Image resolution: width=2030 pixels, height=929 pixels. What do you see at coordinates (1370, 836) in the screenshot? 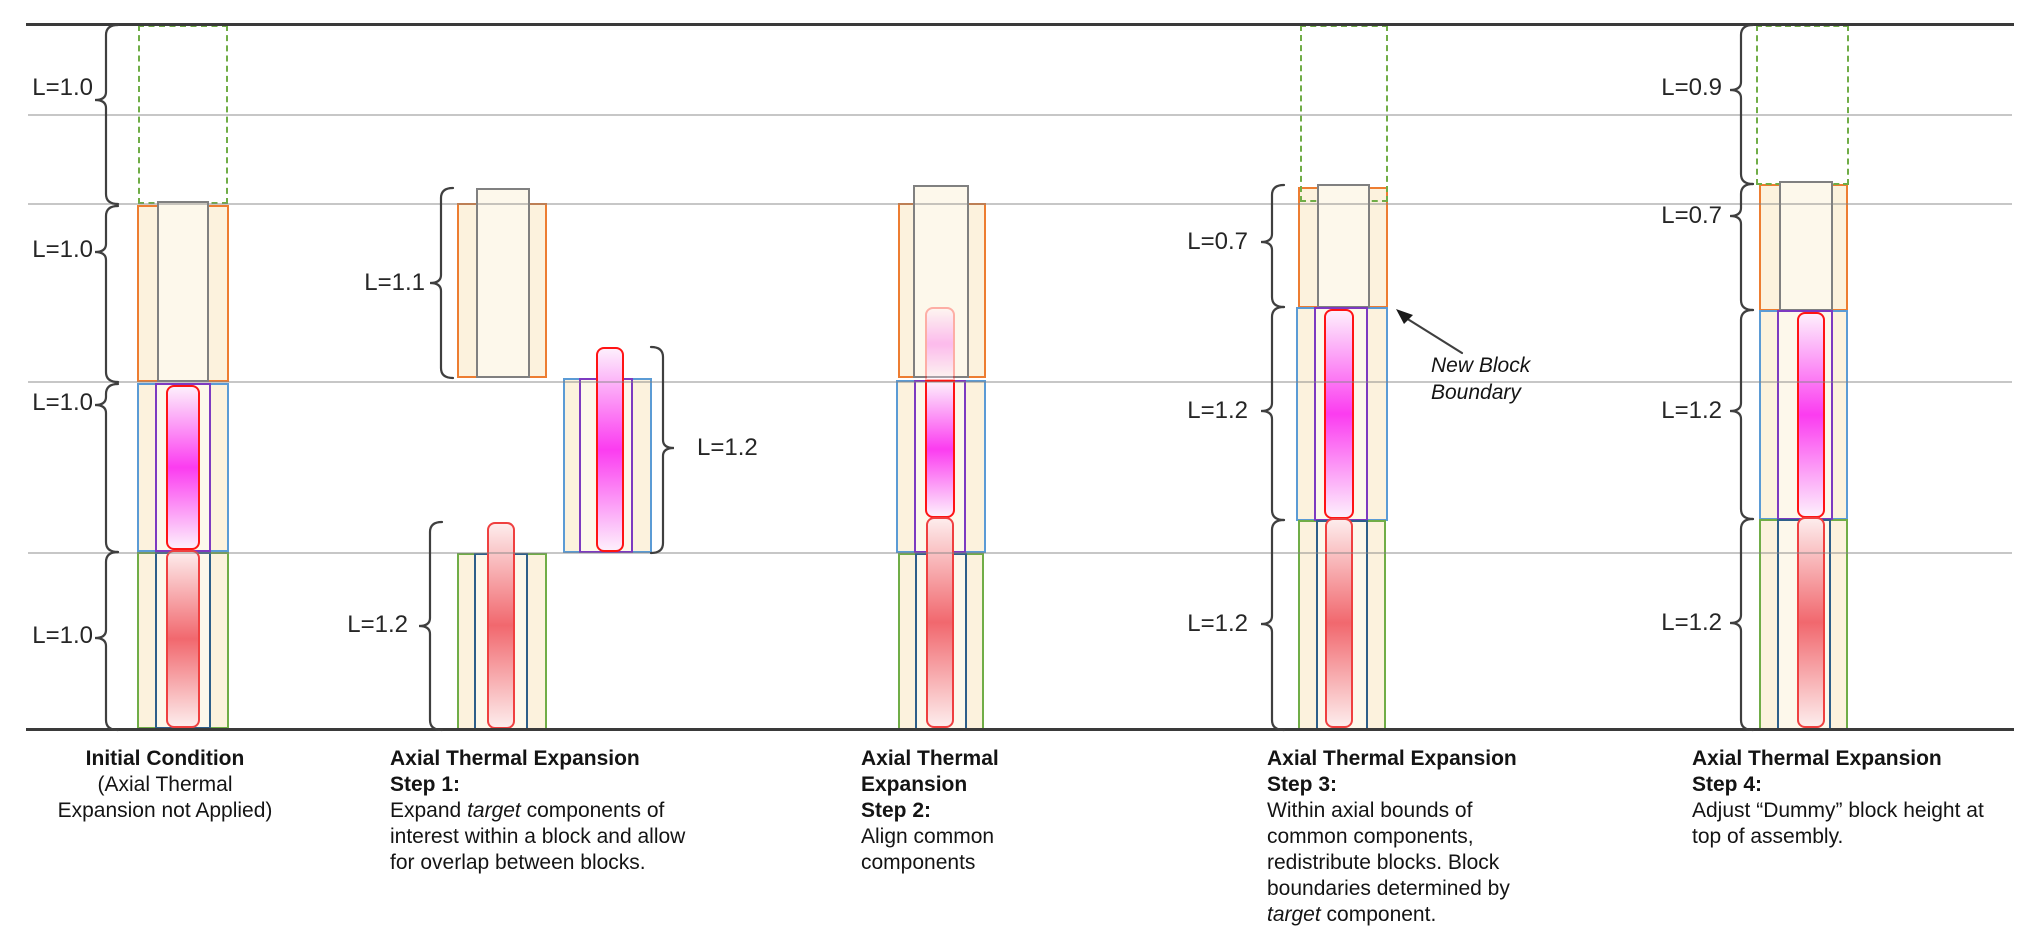
I see `caption-text: common components,` at bounding box center [1370, 836].